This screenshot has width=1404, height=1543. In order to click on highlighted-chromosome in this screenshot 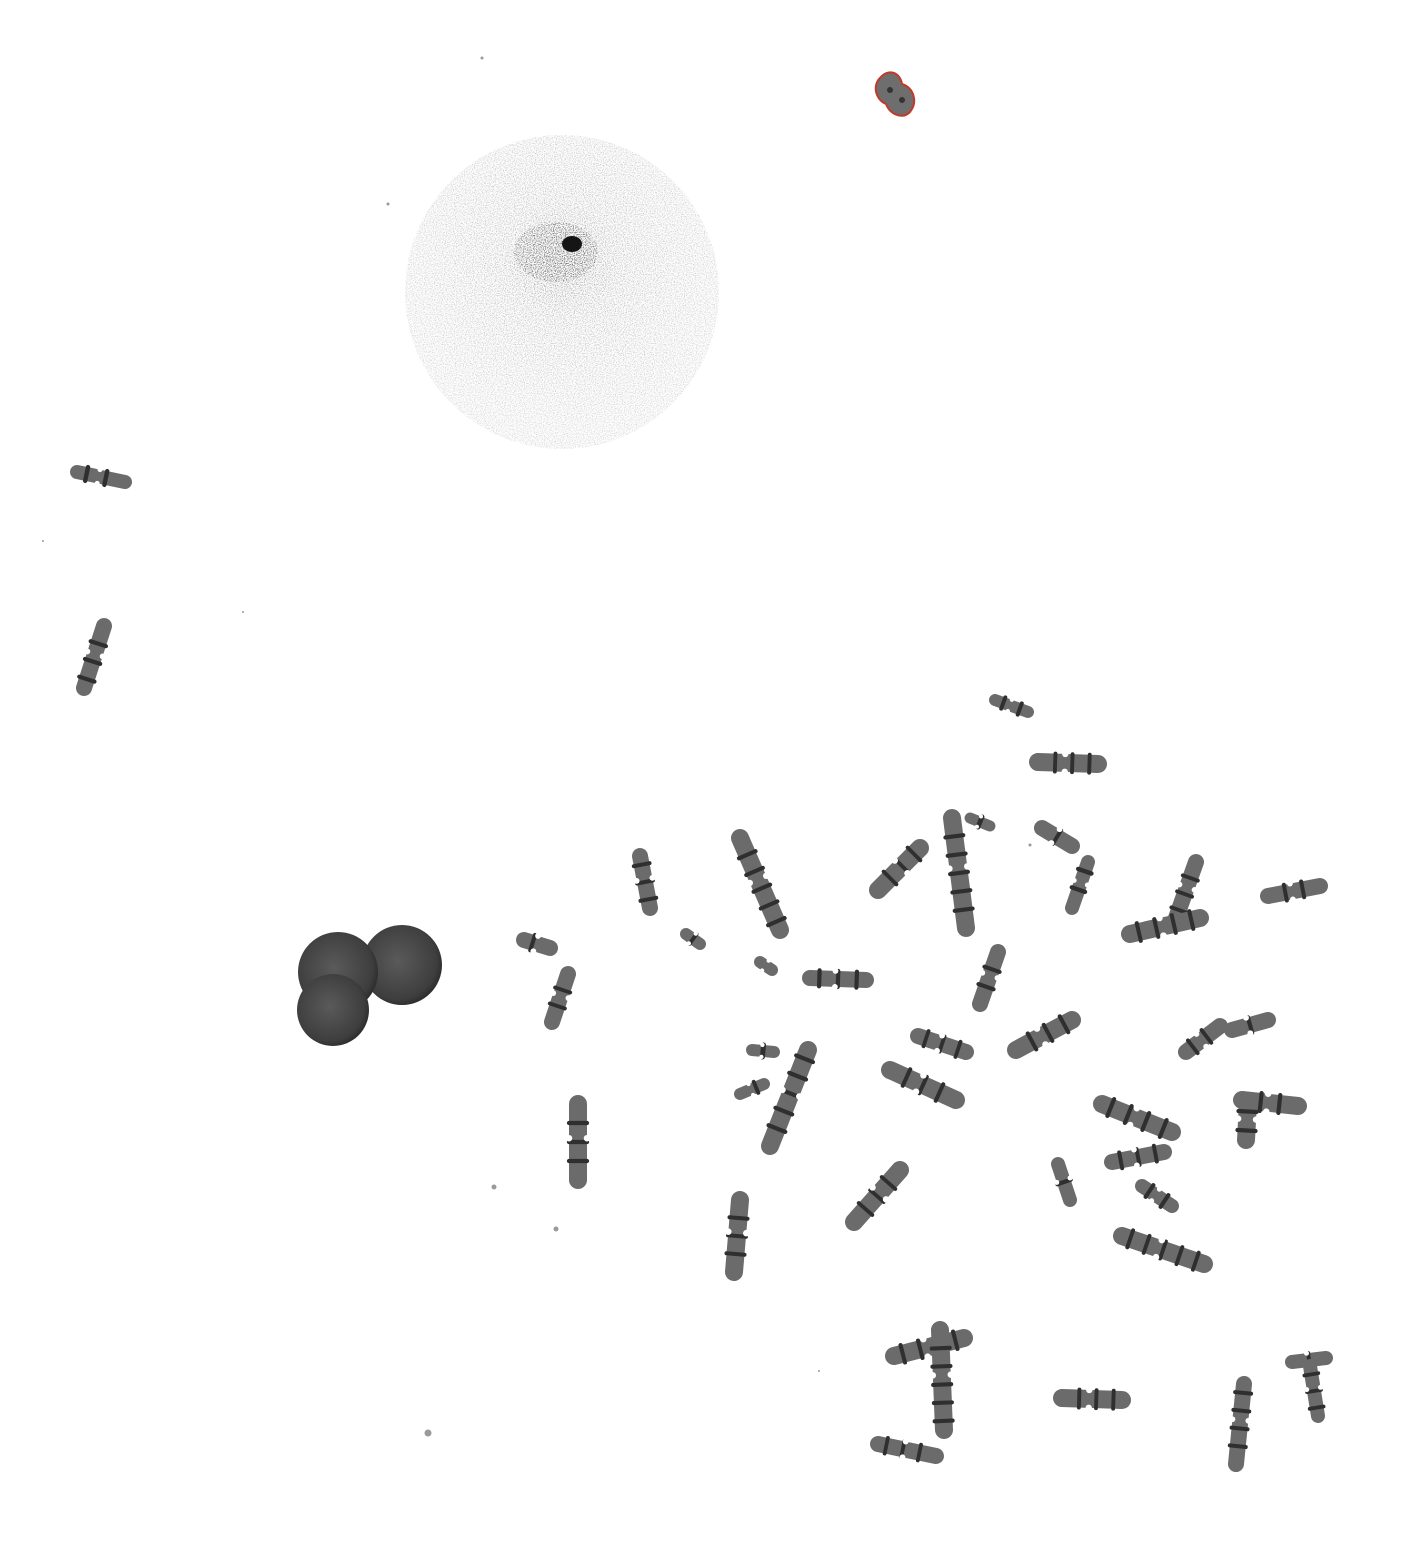, I will do `click(895, 94)`.